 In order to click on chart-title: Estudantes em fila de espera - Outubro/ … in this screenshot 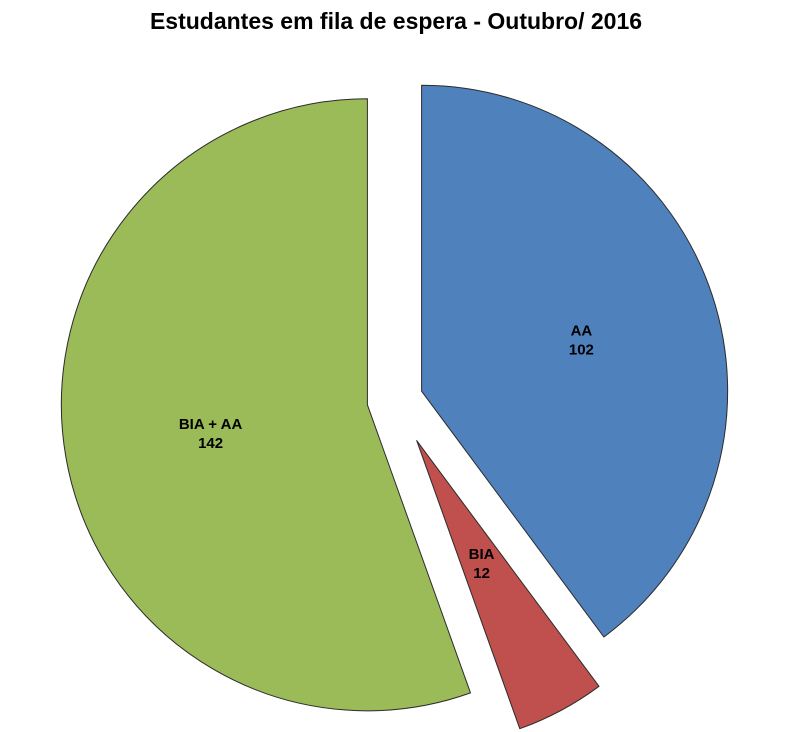, I will do `click(396, 21)`.